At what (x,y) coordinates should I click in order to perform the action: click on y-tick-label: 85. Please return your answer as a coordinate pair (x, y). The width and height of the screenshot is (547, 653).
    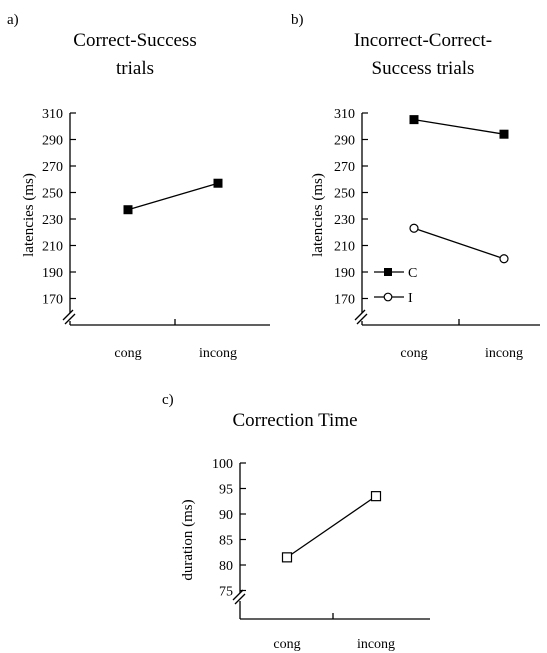
    Looking at the image, I should click on (226, 541).